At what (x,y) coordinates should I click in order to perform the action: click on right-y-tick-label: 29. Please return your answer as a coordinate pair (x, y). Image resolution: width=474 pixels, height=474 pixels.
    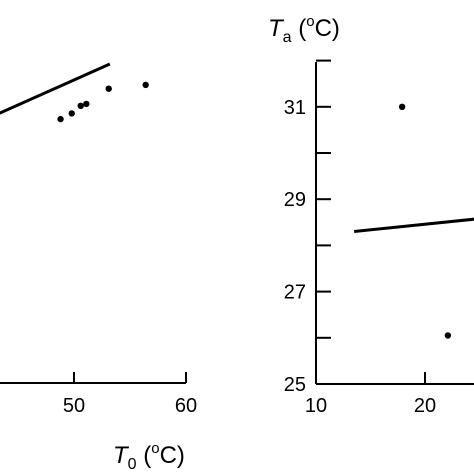
    Looking at the image, I should click on (295, 200).